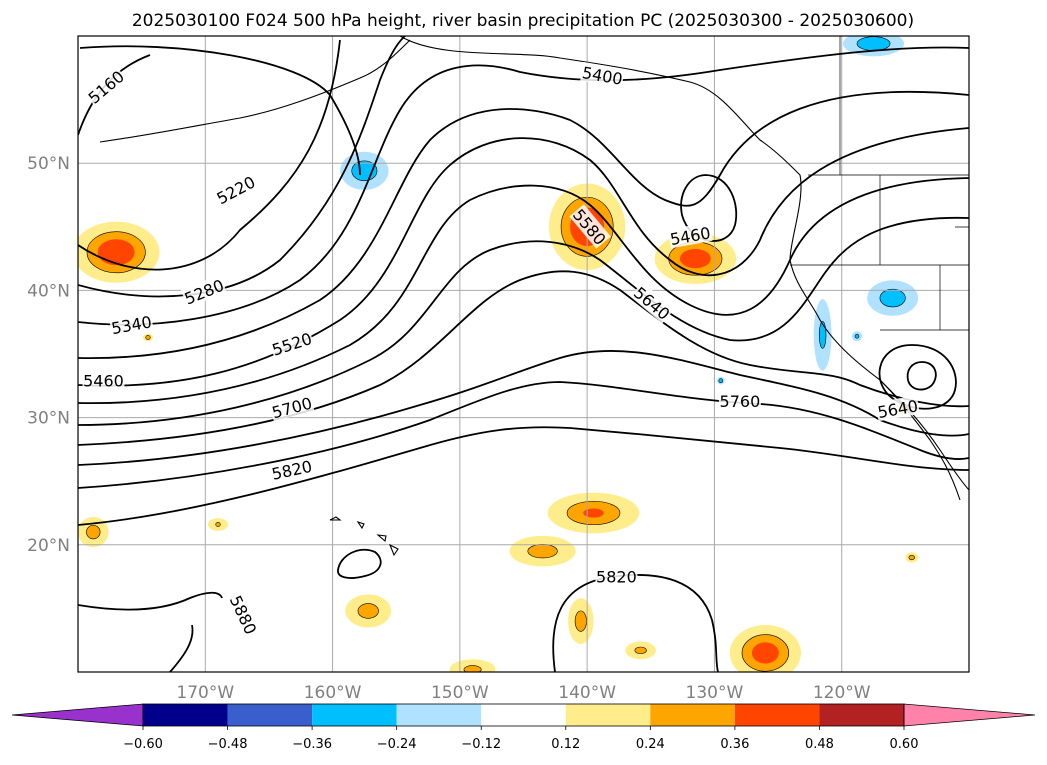 The height and width of the screenshot is (765, 1047). I want to click on coastline-baja, so click(920, 440).